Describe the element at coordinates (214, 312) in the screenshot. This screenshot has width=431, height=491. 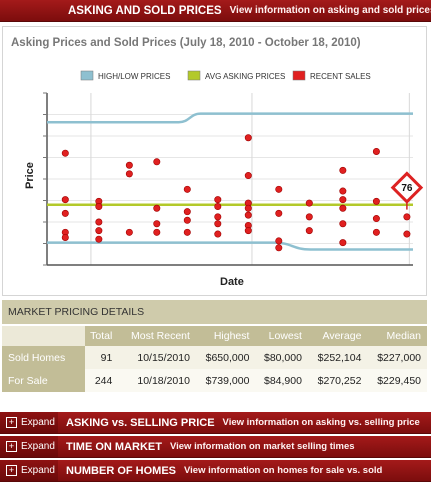
I see `market-details-header: MARKET PRICING DETAILS` at that location.